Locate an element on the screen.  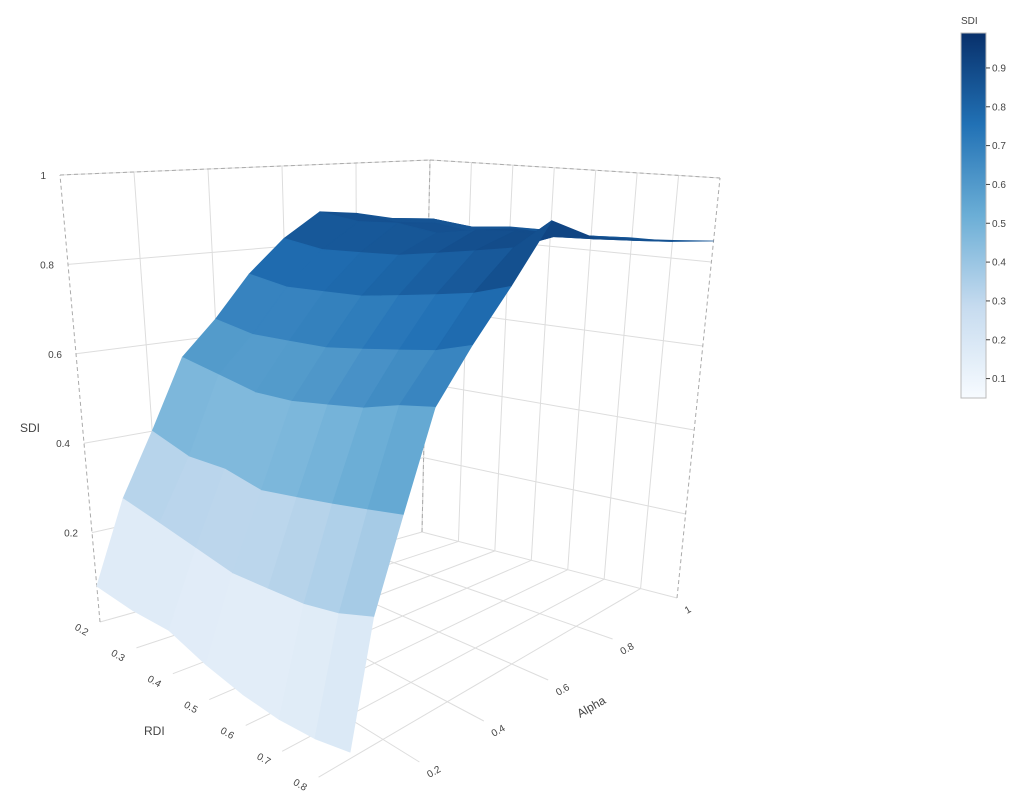
y-axis-title: Alpha is located at coordinates (592, 707).